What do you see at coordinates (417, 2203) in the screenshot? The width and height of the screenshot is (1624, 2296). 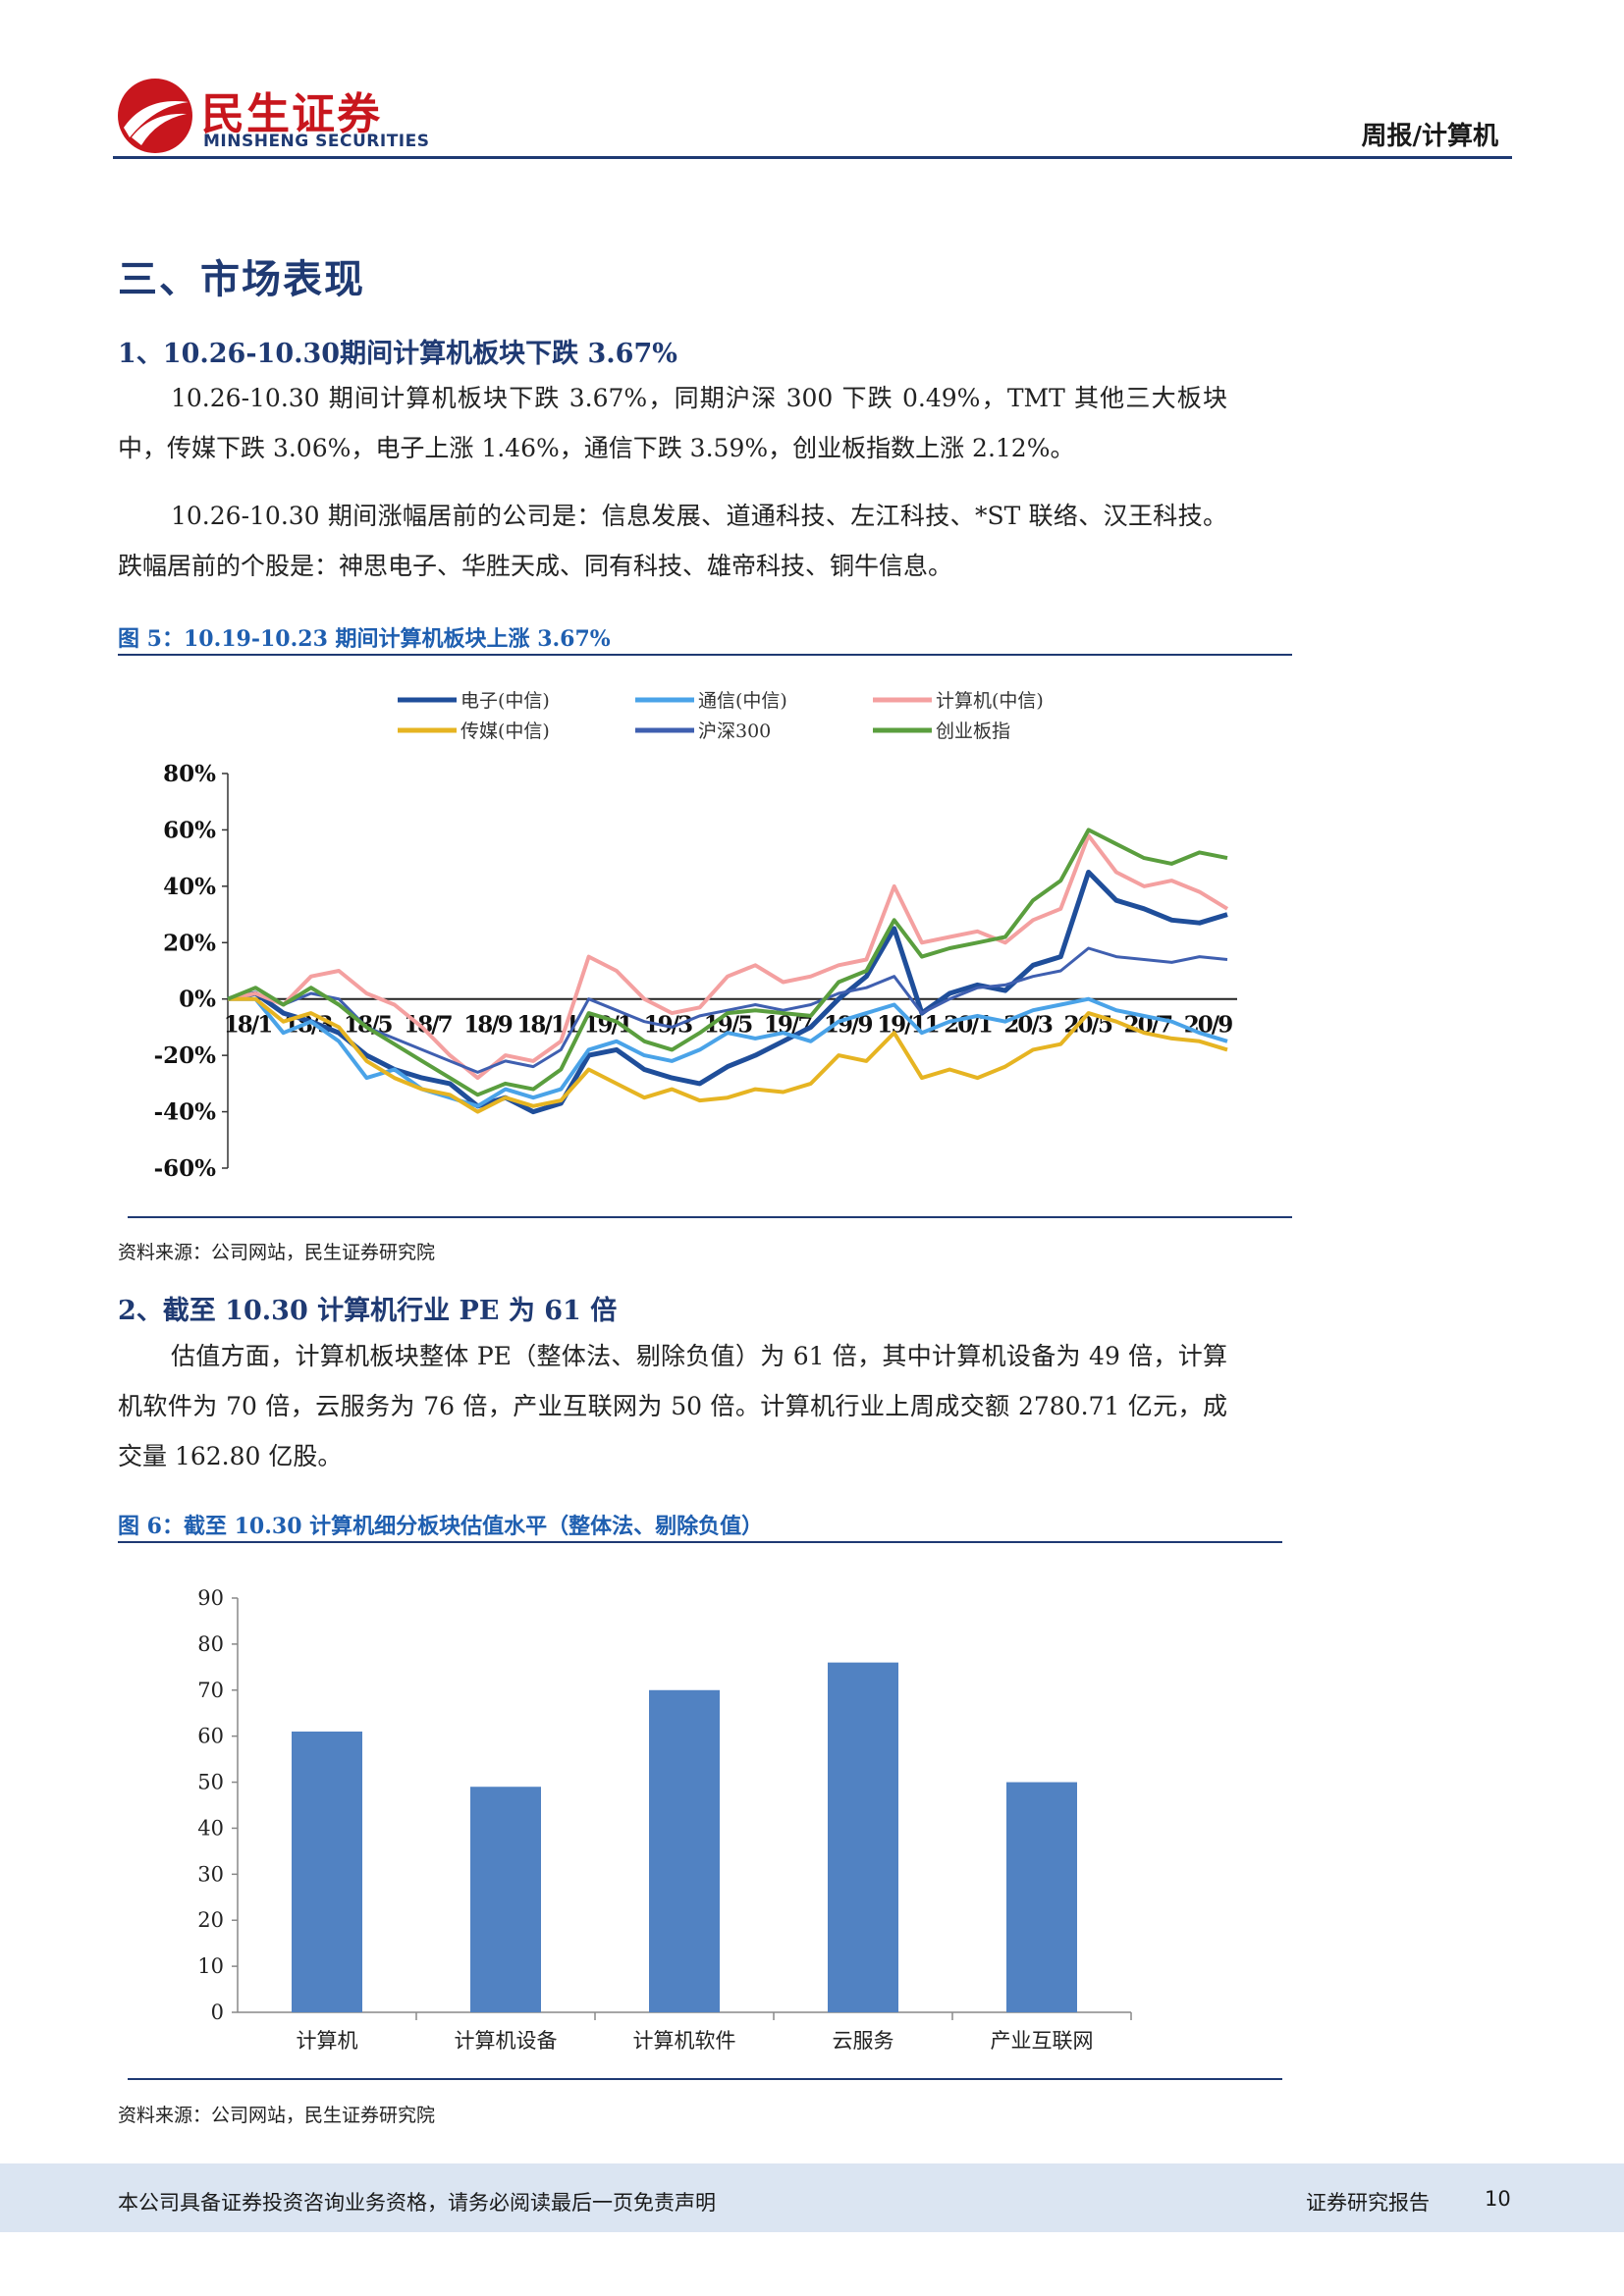 I see `footer-disclaimer: 本公司具备证券投资咨询业务资格，请务必阅读最后一页免责声明` at bounding box center [417, 2203].